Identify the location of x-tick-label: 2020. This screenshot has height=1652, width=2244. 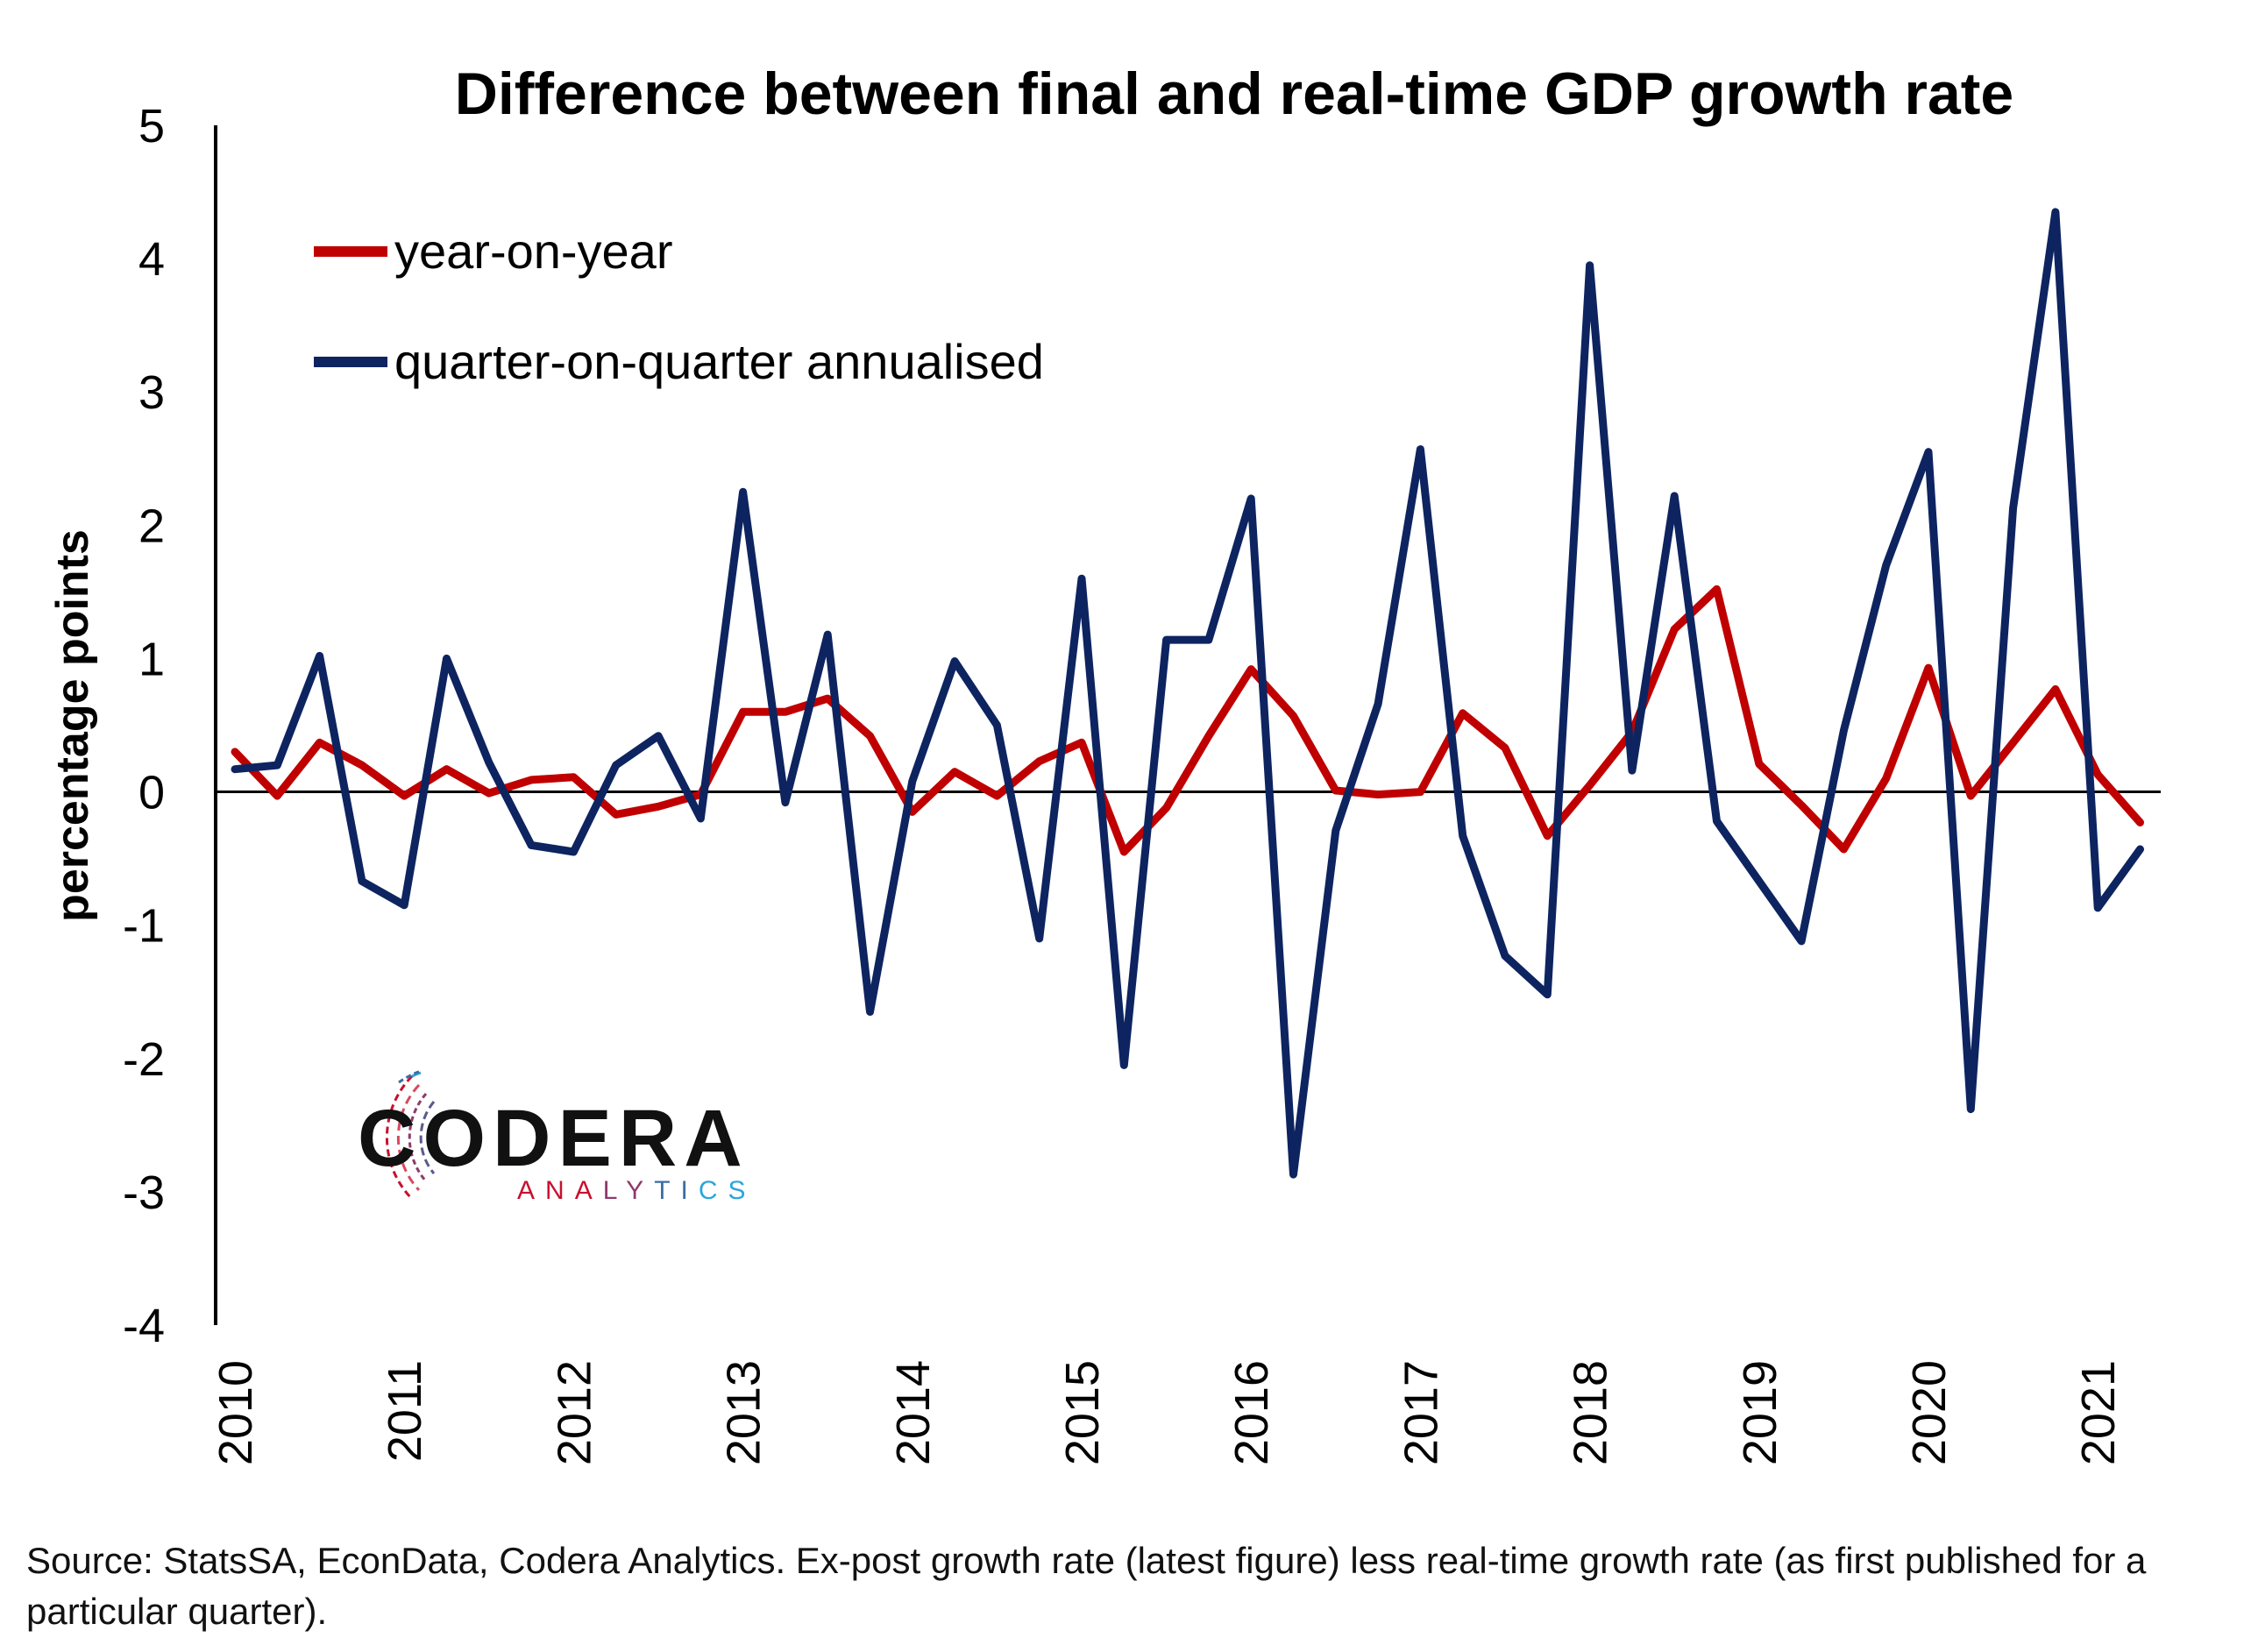
(1930, 1412).